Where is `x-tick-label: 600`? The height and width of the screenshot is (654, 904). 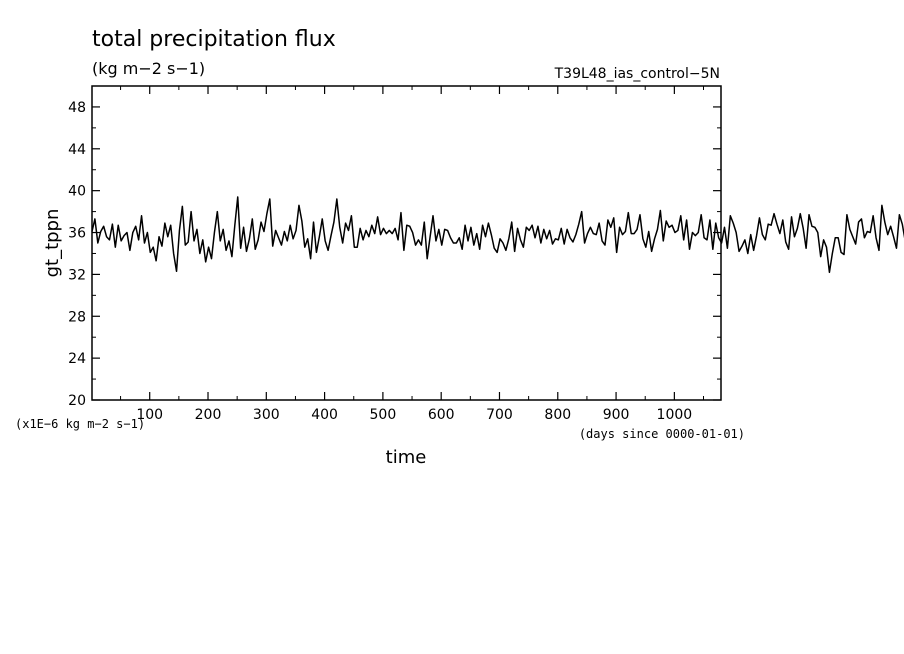
x-tick-label: 600 is located at coordinates (441, 415).